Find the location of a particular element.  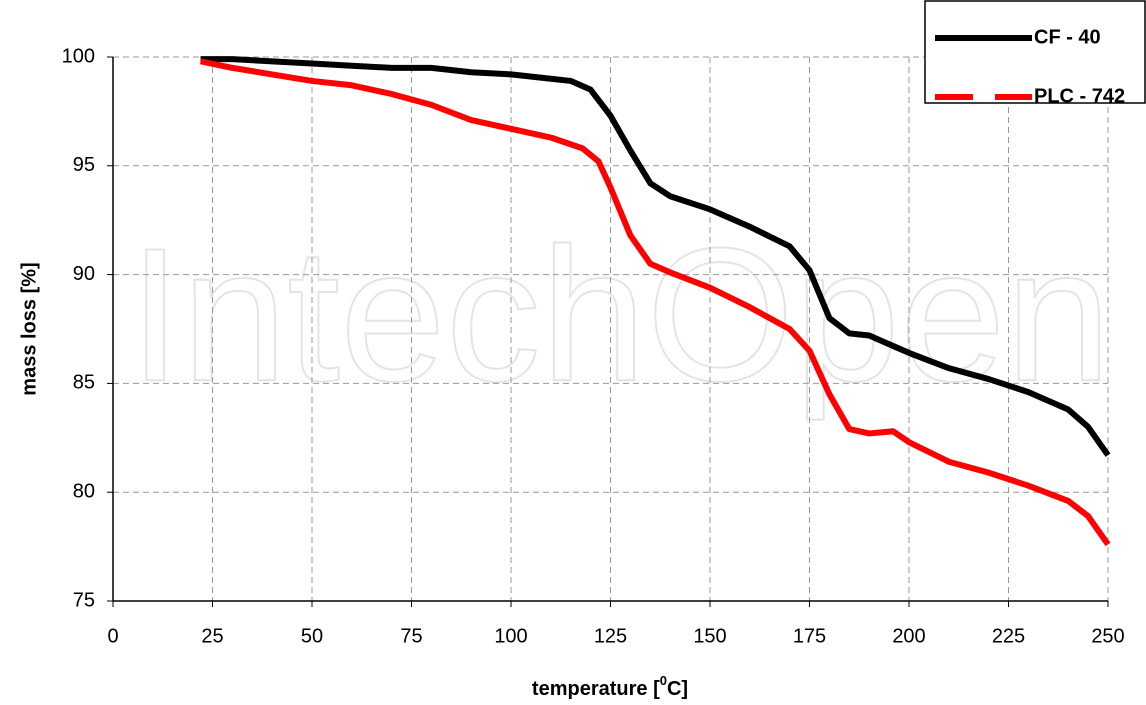

x-axis-label-part: C] is located at coordinates (677, 689).